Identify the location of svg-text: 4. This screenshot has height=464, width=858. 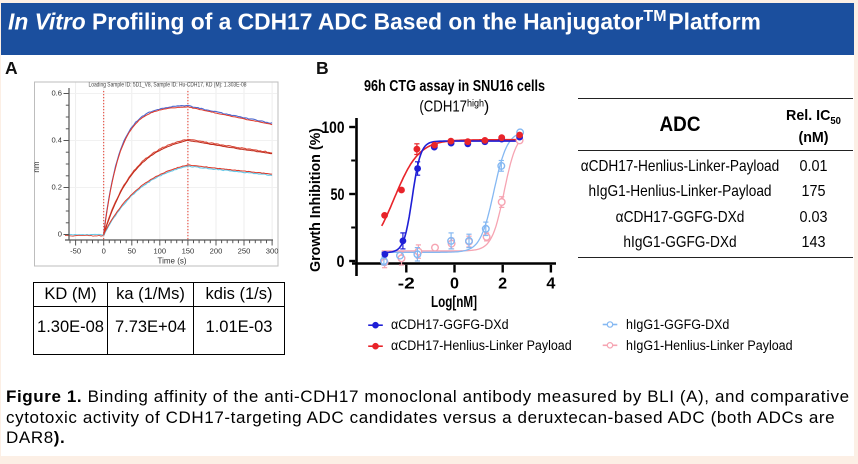
(550, 284).